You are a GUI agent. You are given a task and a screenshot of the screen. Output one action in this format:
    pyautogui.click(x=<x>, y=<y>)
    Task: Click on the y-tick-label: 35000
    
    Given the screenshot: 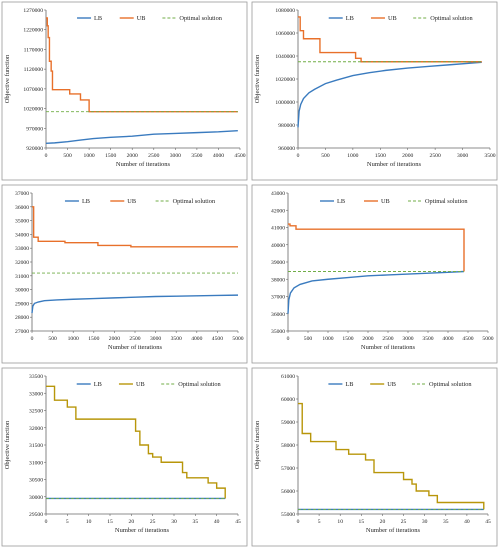 What is the action you would take?
    pyautogui.click(x=22, y=222)
    